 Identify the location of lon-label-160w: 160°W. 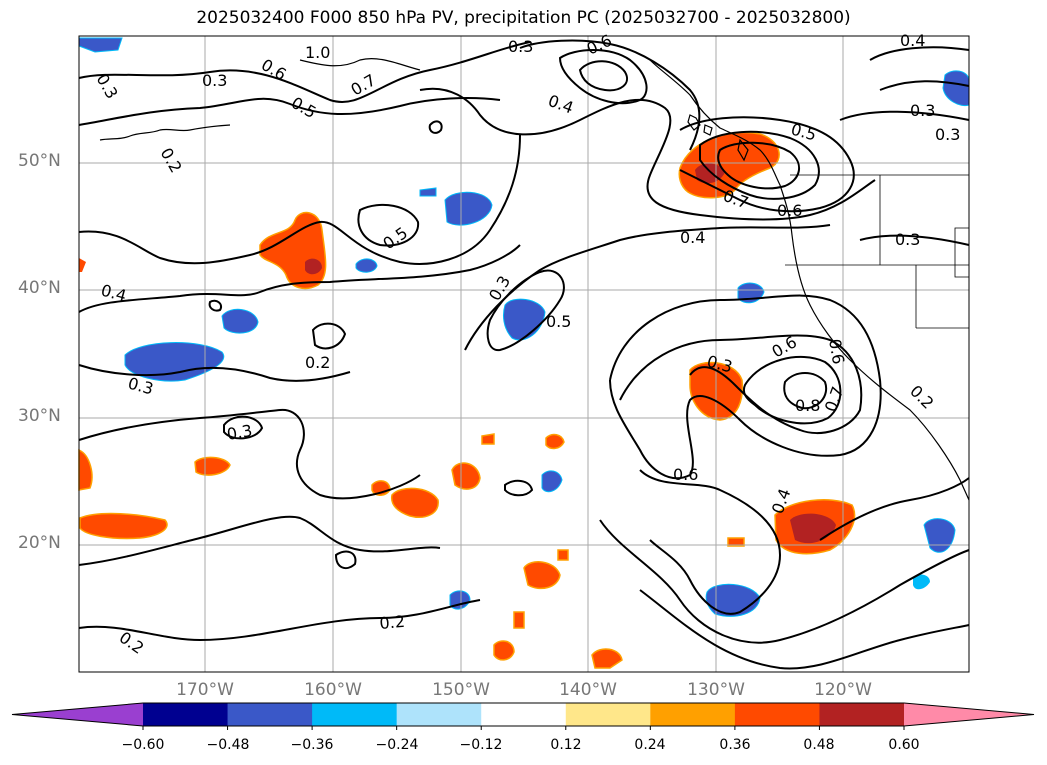
(333, 690).